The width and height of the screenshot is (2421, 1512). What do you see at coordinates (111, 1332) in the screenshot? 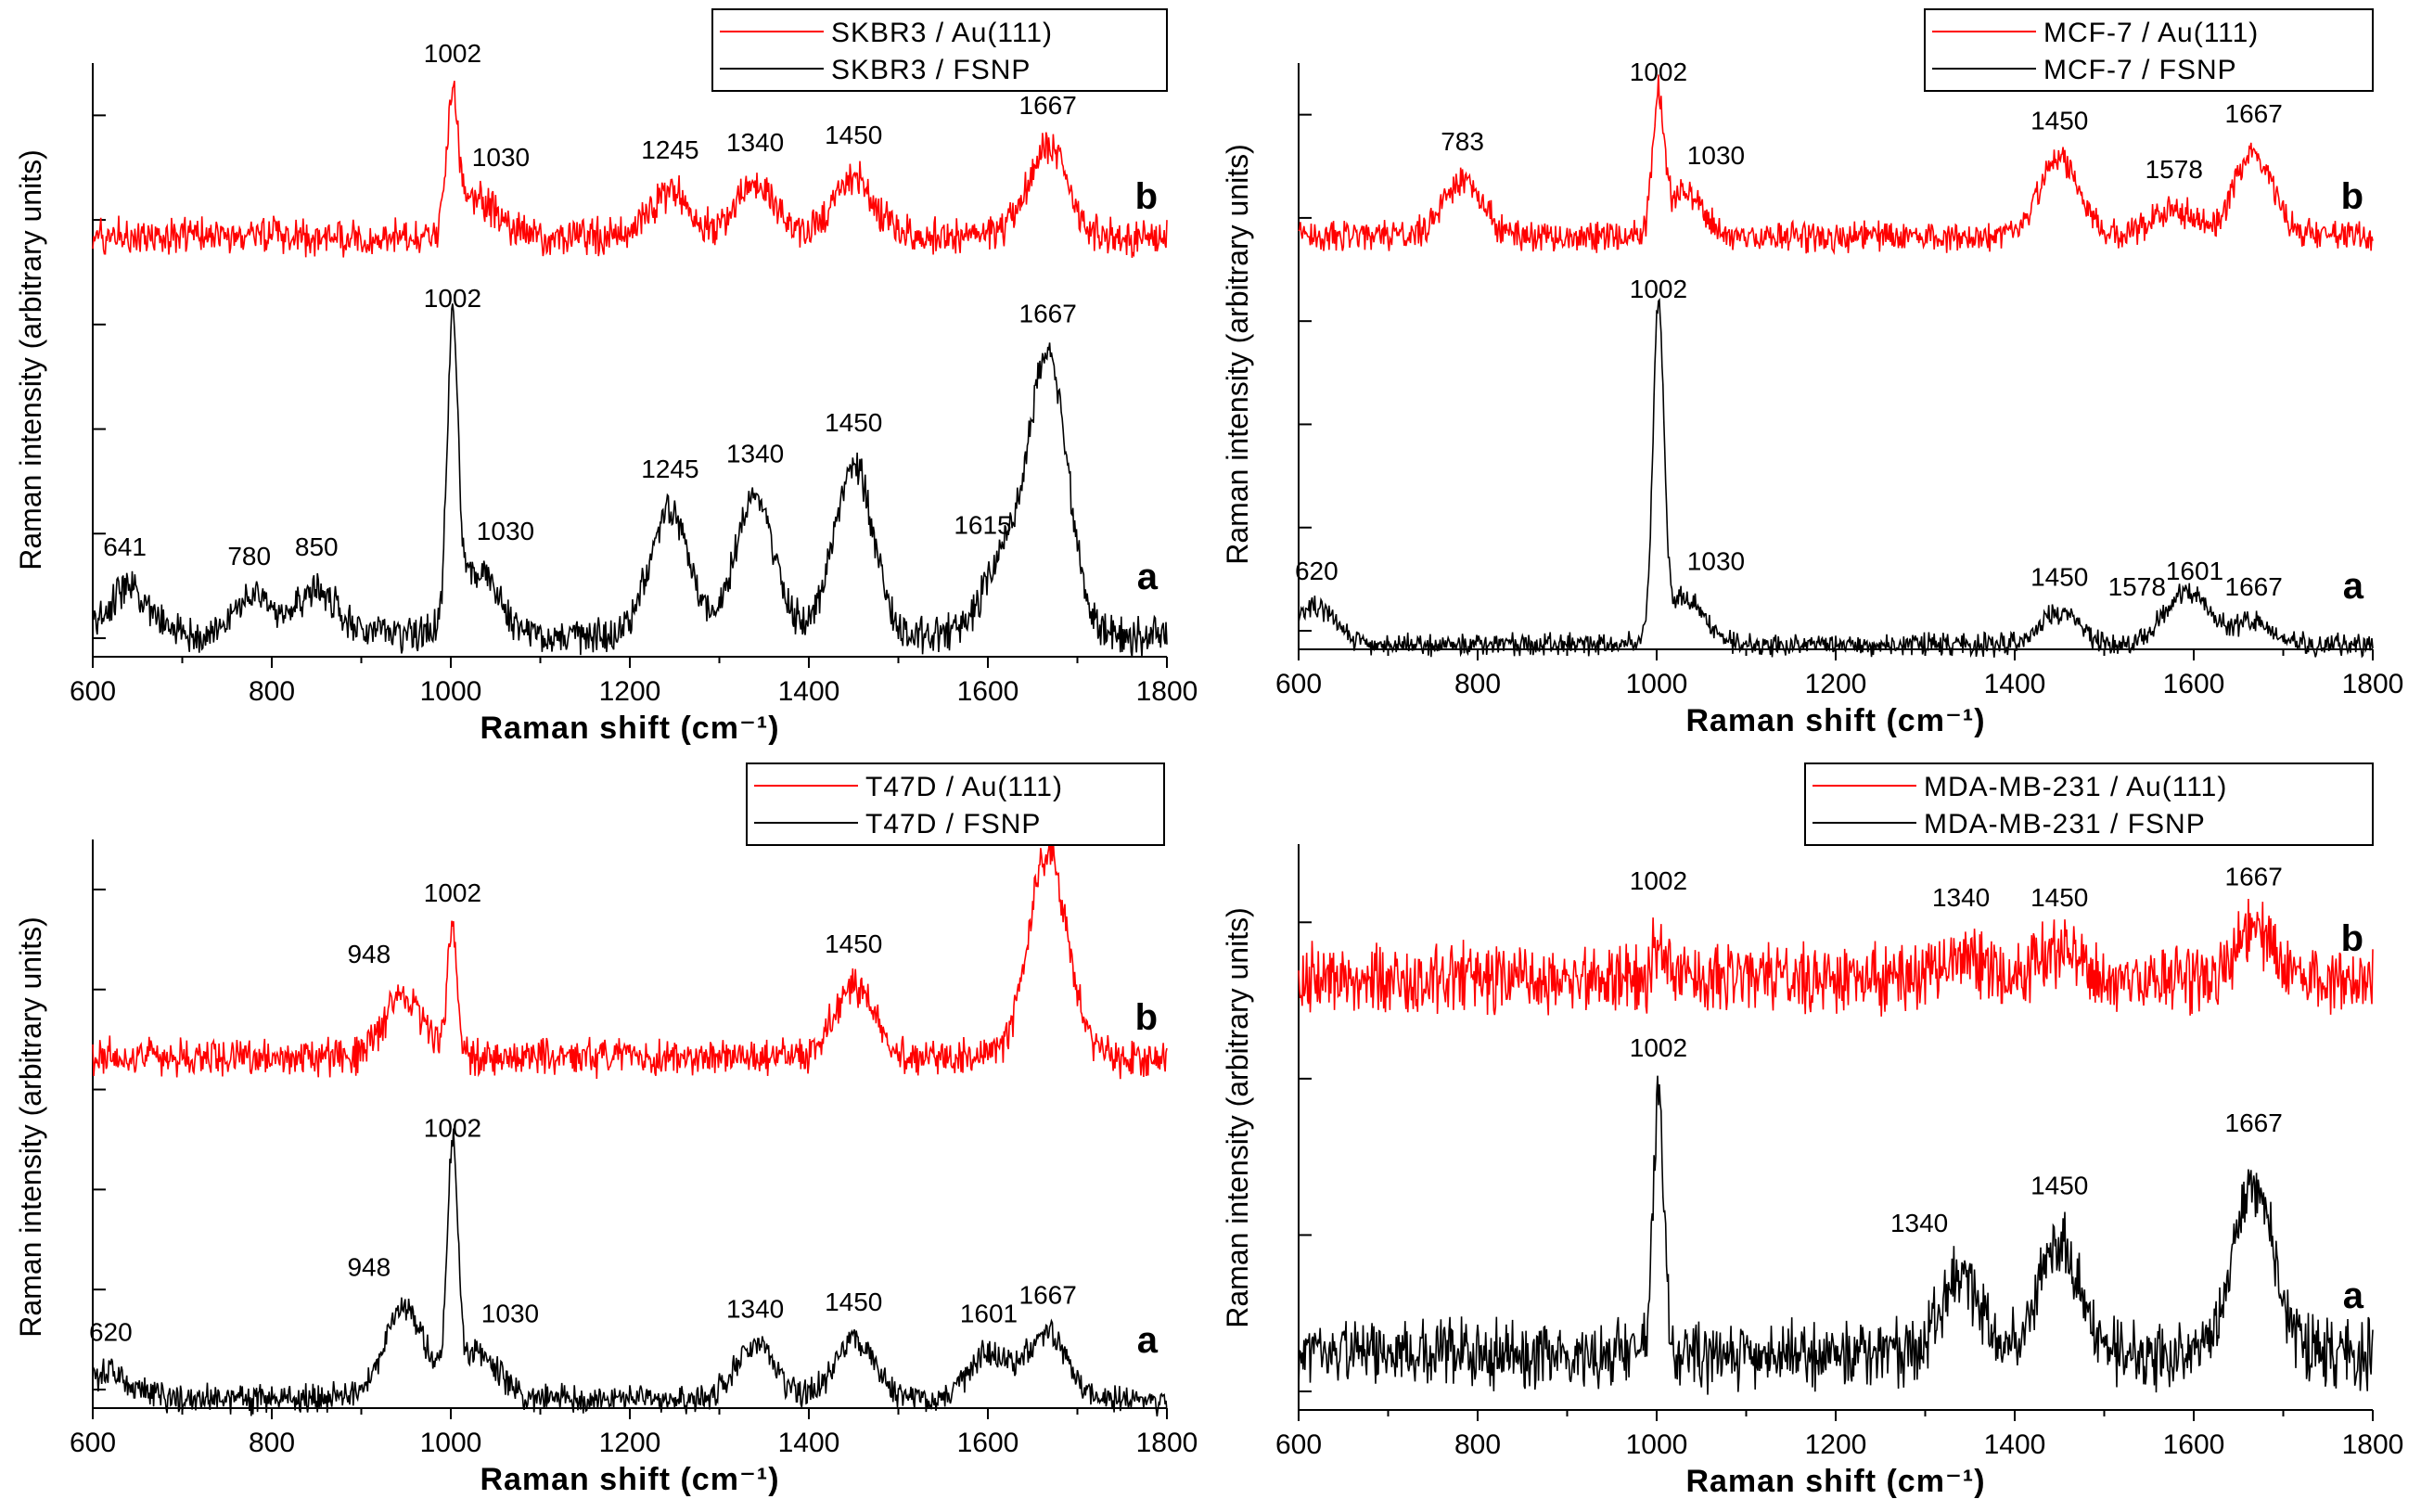
I see `peak-label: 620` at bounding box center [111, 1332].